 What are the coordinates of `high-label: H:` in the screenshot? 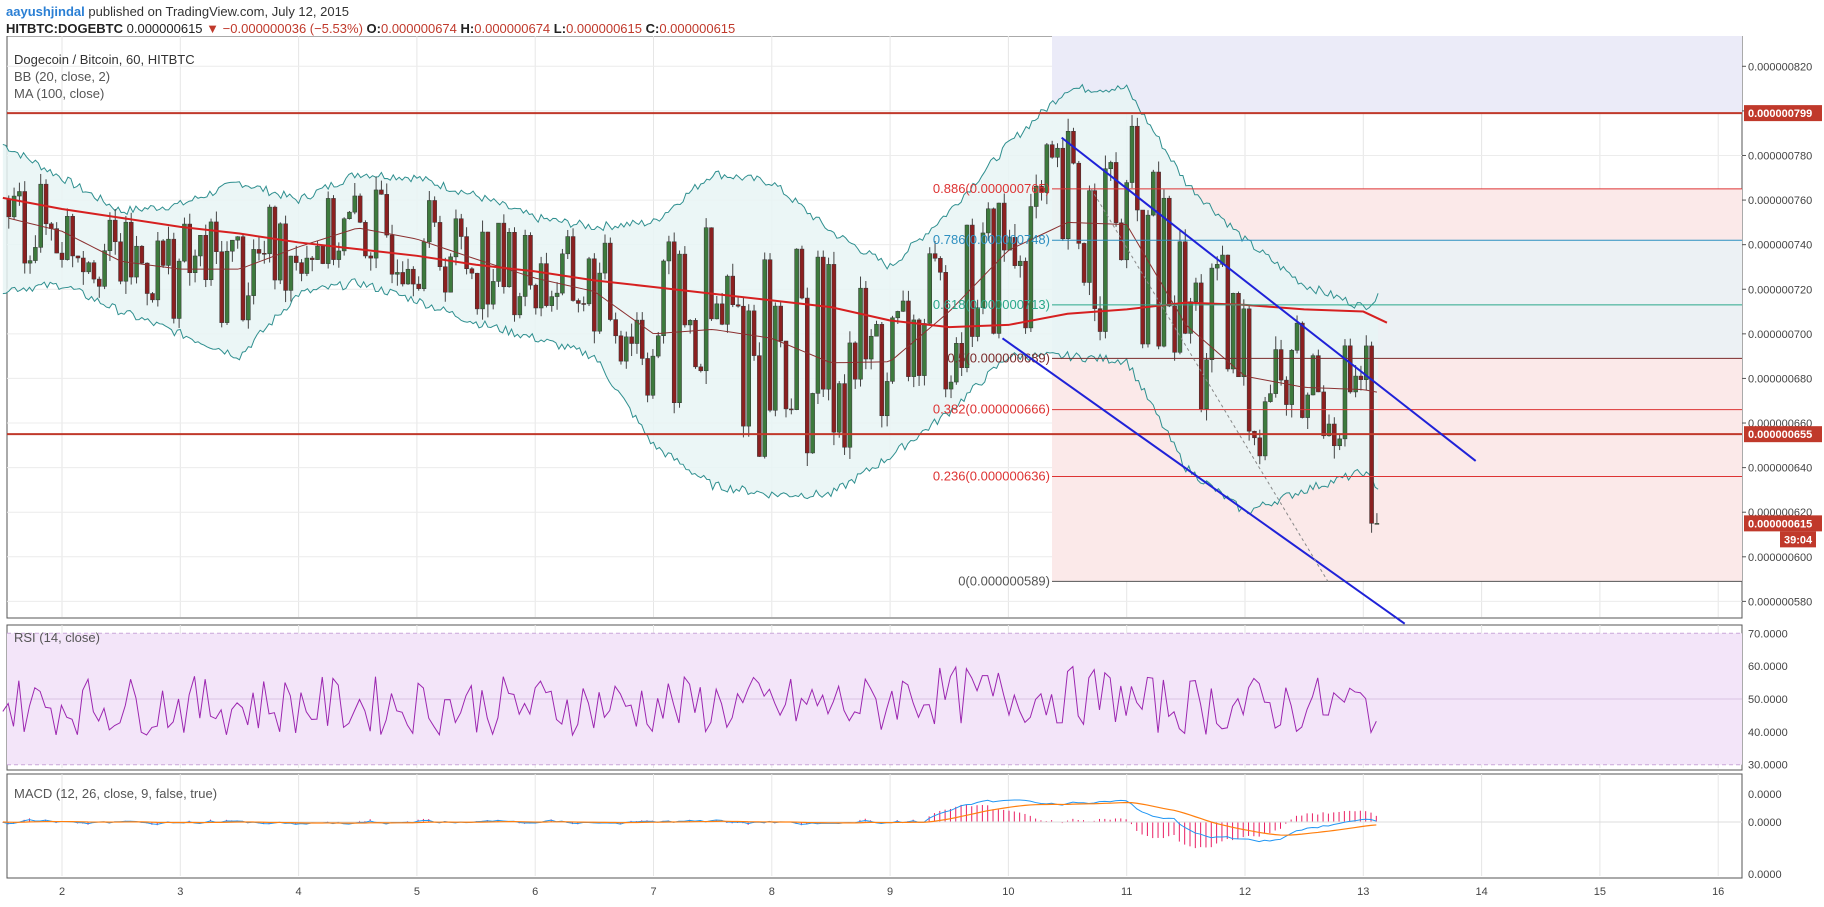 It's located at (467, 28).